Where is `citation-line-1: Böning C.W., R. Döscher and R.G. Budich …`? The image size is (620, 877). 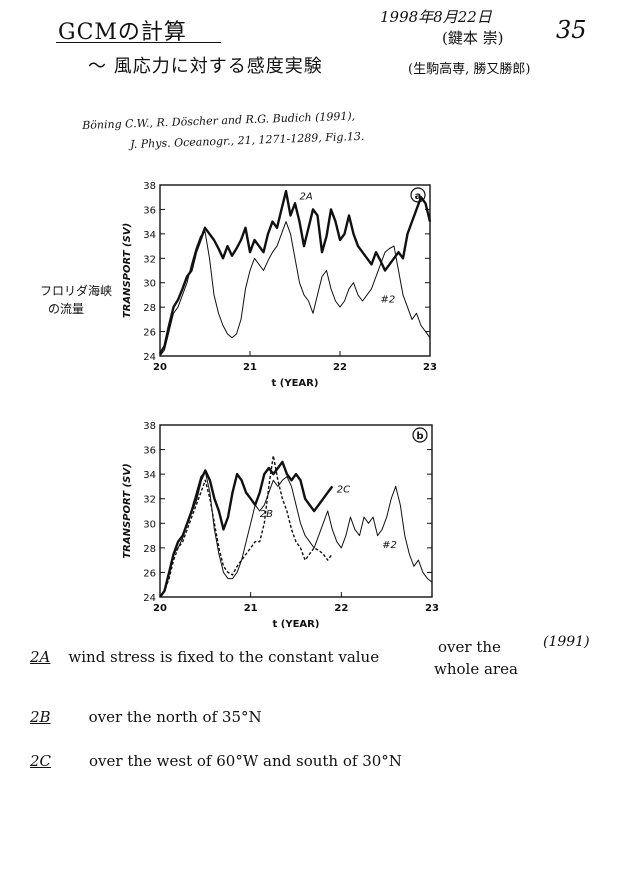 citation-line-1: Böning C.W., R. Döscher and R.G. Budich … is located at coordinates (219, 120).